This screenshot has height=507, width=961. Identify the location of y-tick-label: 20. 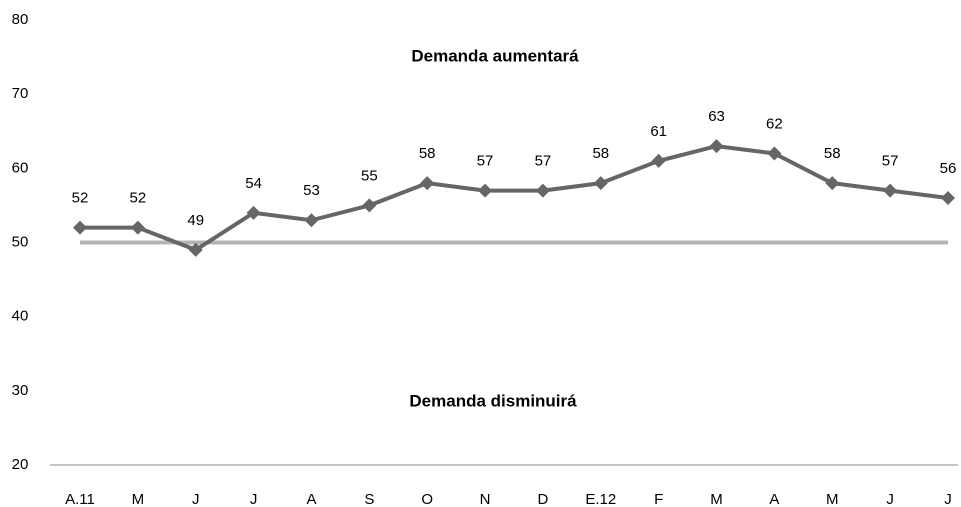
(20, 464).